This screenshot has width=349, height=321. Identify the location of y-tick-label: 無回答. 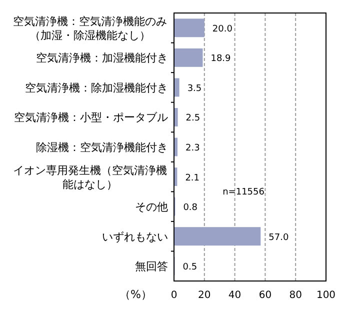
(151, 267).